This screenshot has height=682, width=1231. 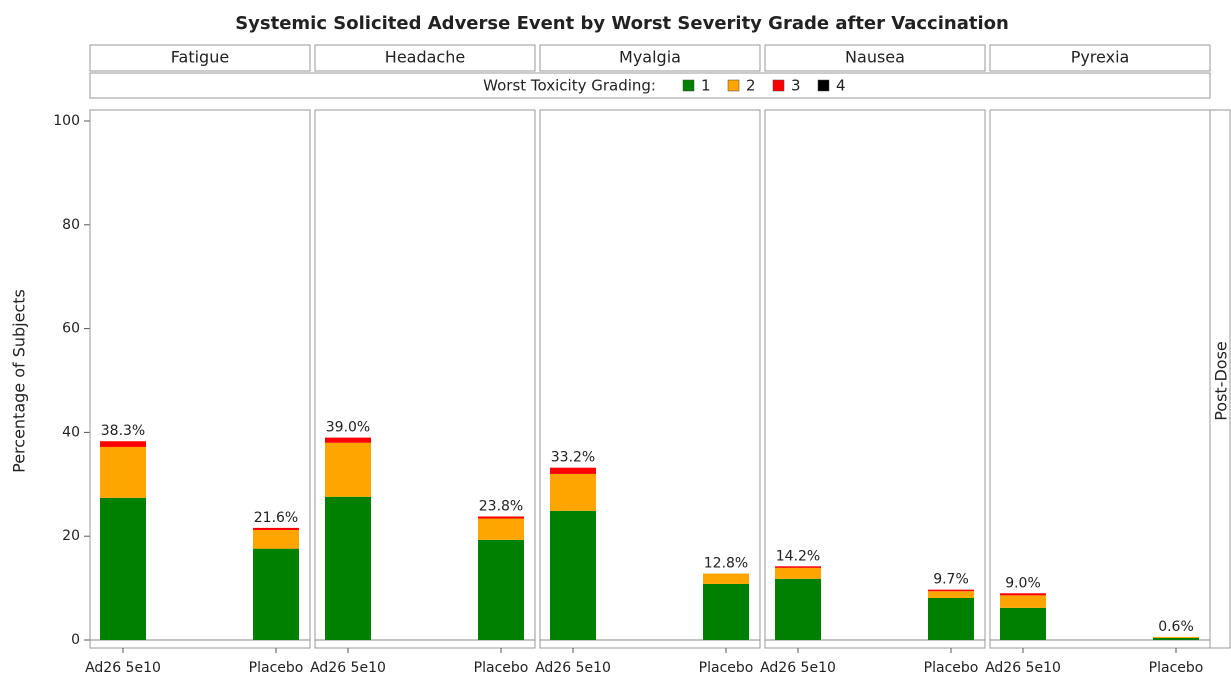 What do you see at coordinates (75, 640) in the screenshot?
I see `y-tick-label: 0` at bounding box center [75, 640].